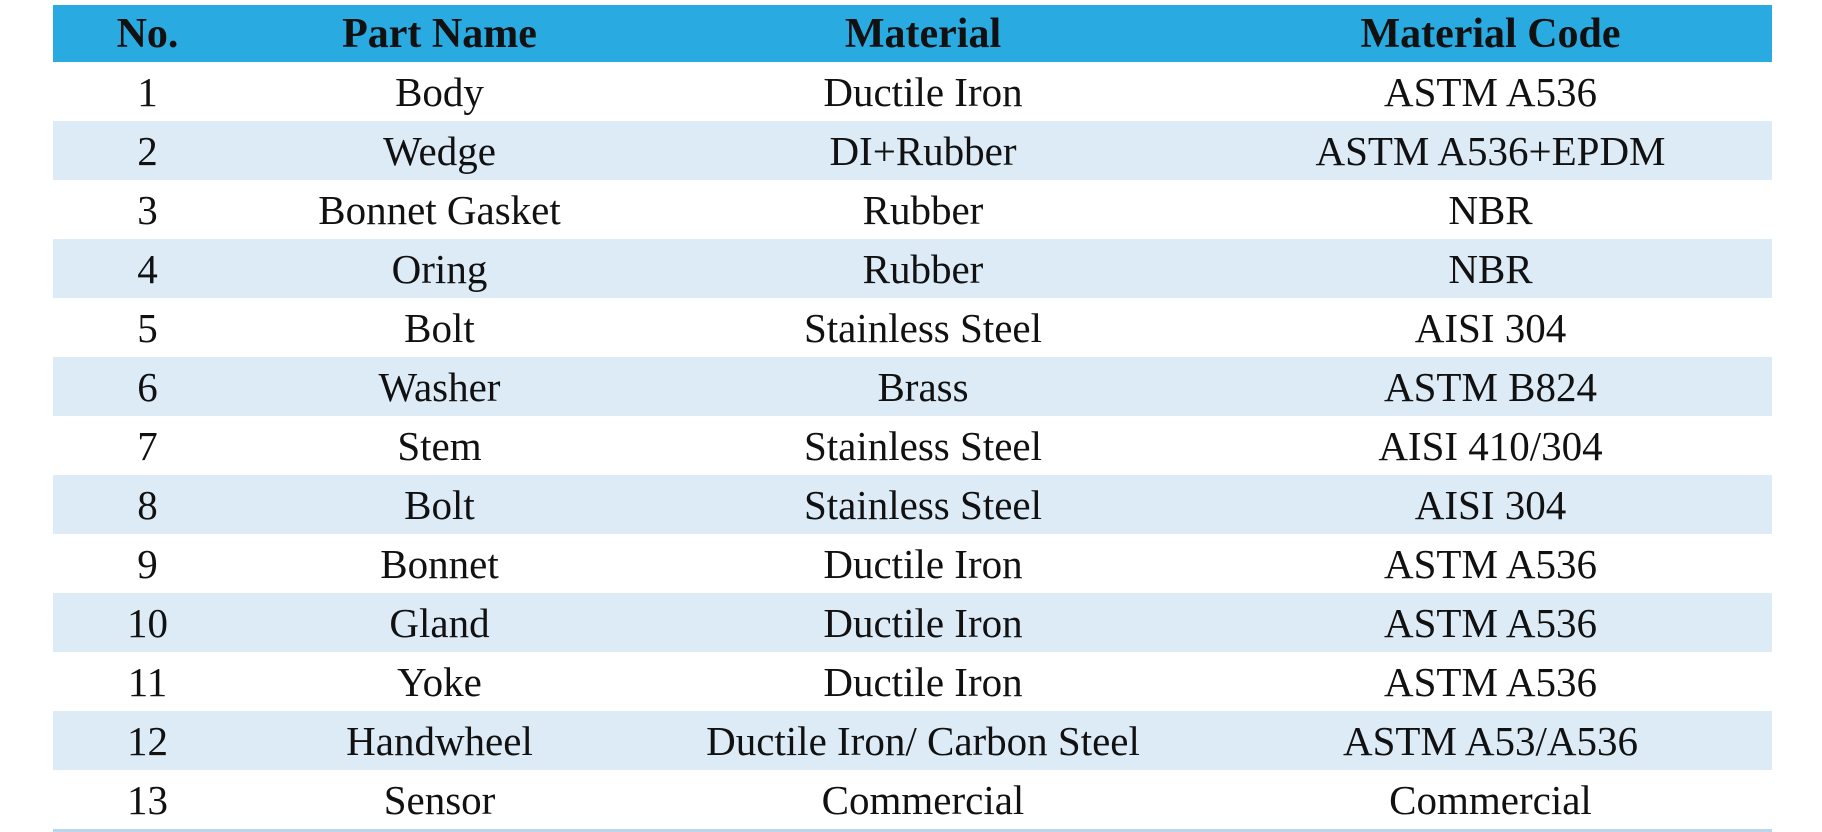 The width and height of the screenshot is (1822, 832). I want to click on table-cell: Bonnet Gasket, so click(439, 209).